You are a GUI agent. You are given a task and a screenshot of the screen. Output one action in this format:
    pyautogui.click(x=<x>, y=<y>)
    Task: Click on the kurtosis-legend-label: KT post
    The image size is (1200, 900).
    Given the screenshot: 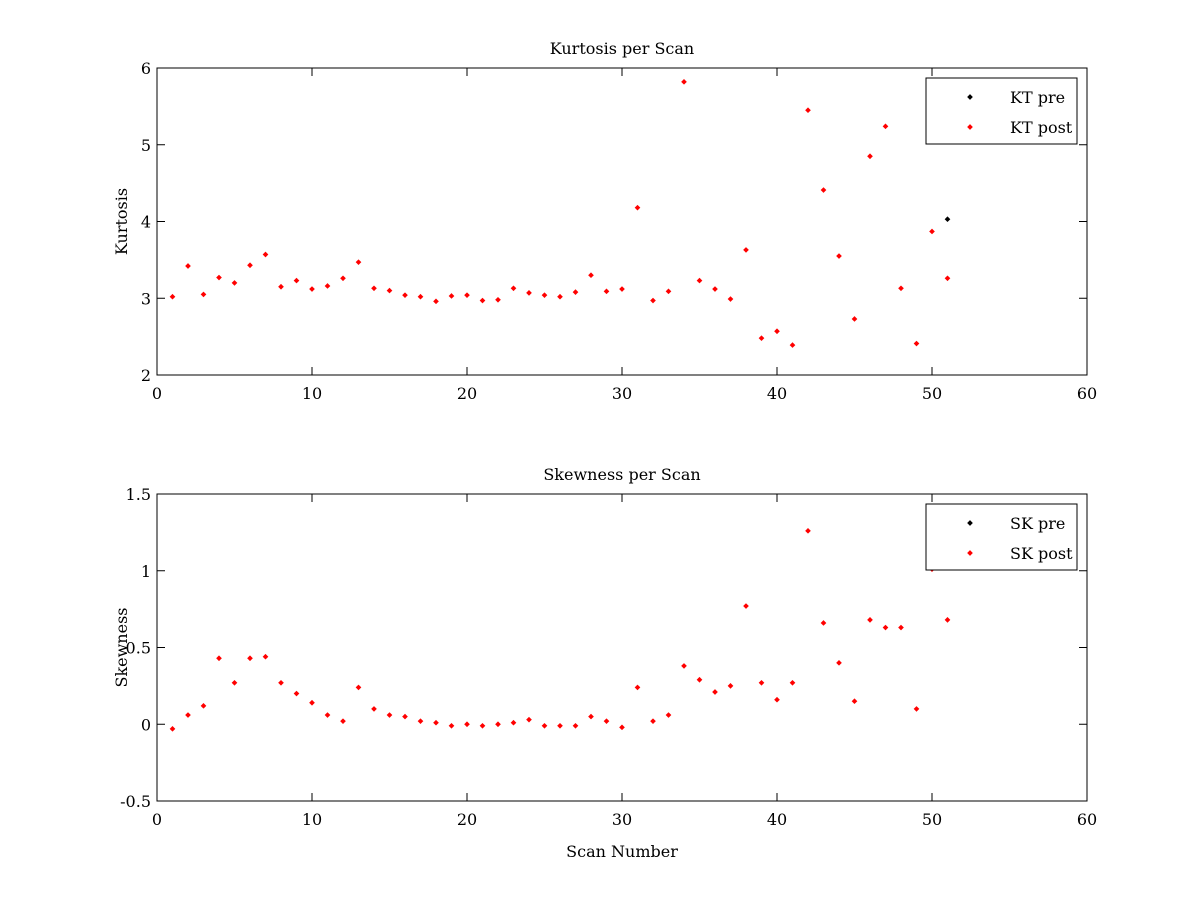 What is the action you would take?
    pyautogui.click(x=1041, y=127)
    